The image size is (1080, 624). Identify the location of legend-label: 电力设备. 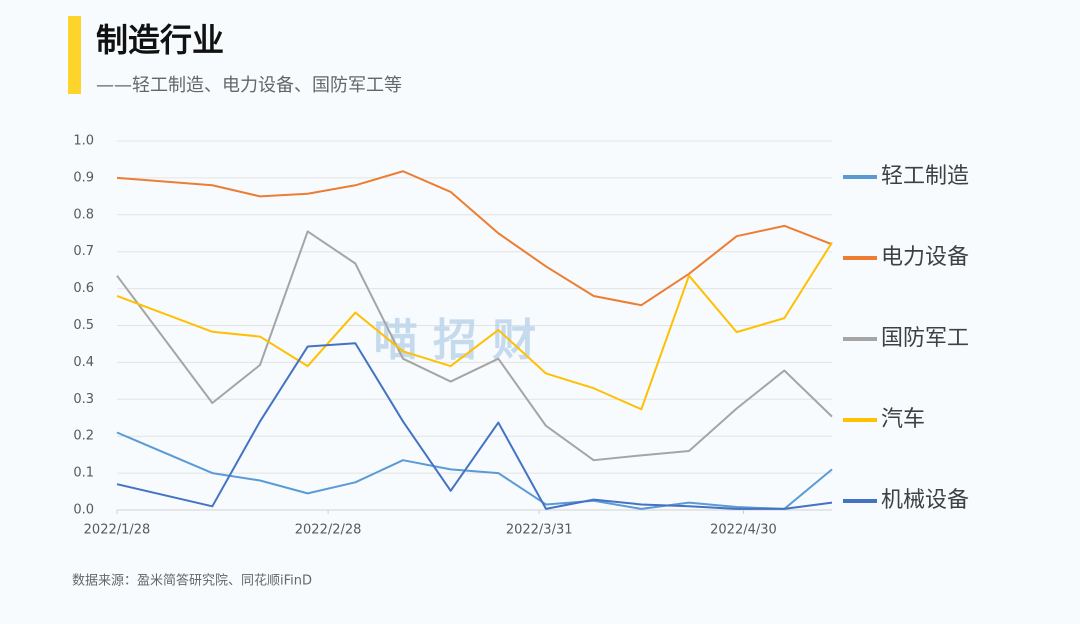
(925, 257).